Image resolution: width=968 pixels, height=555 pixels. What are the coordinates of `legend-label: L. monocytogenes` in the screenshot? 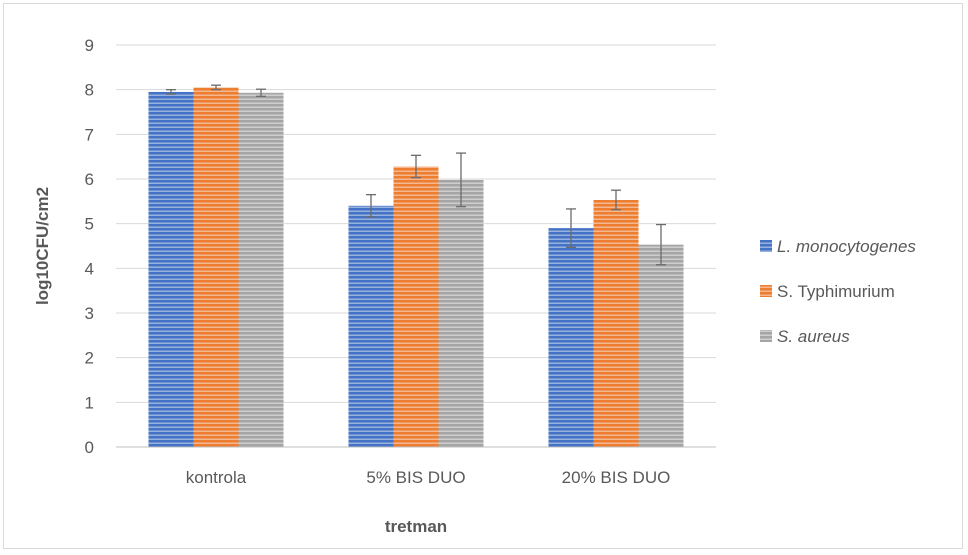 It's located at (846, 246).